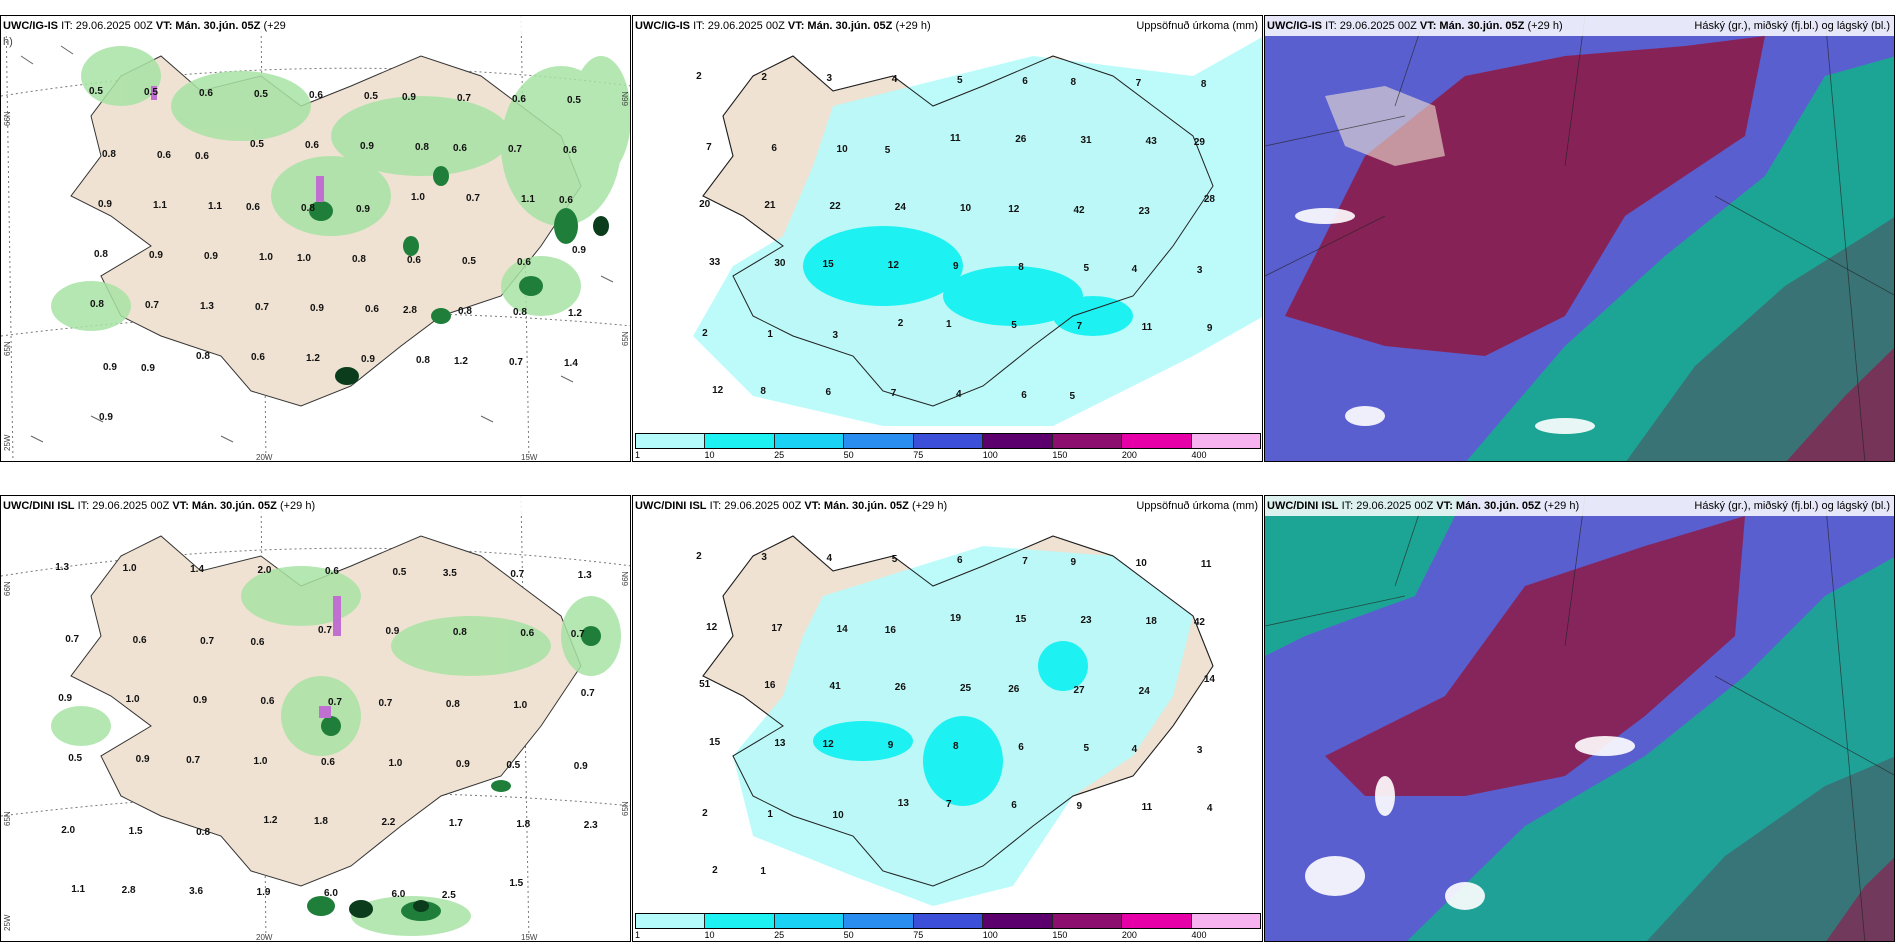 The height and width of the screenshot is (950, 1900). I want to click on lon-label-15w: 15W, so click(529, 457).